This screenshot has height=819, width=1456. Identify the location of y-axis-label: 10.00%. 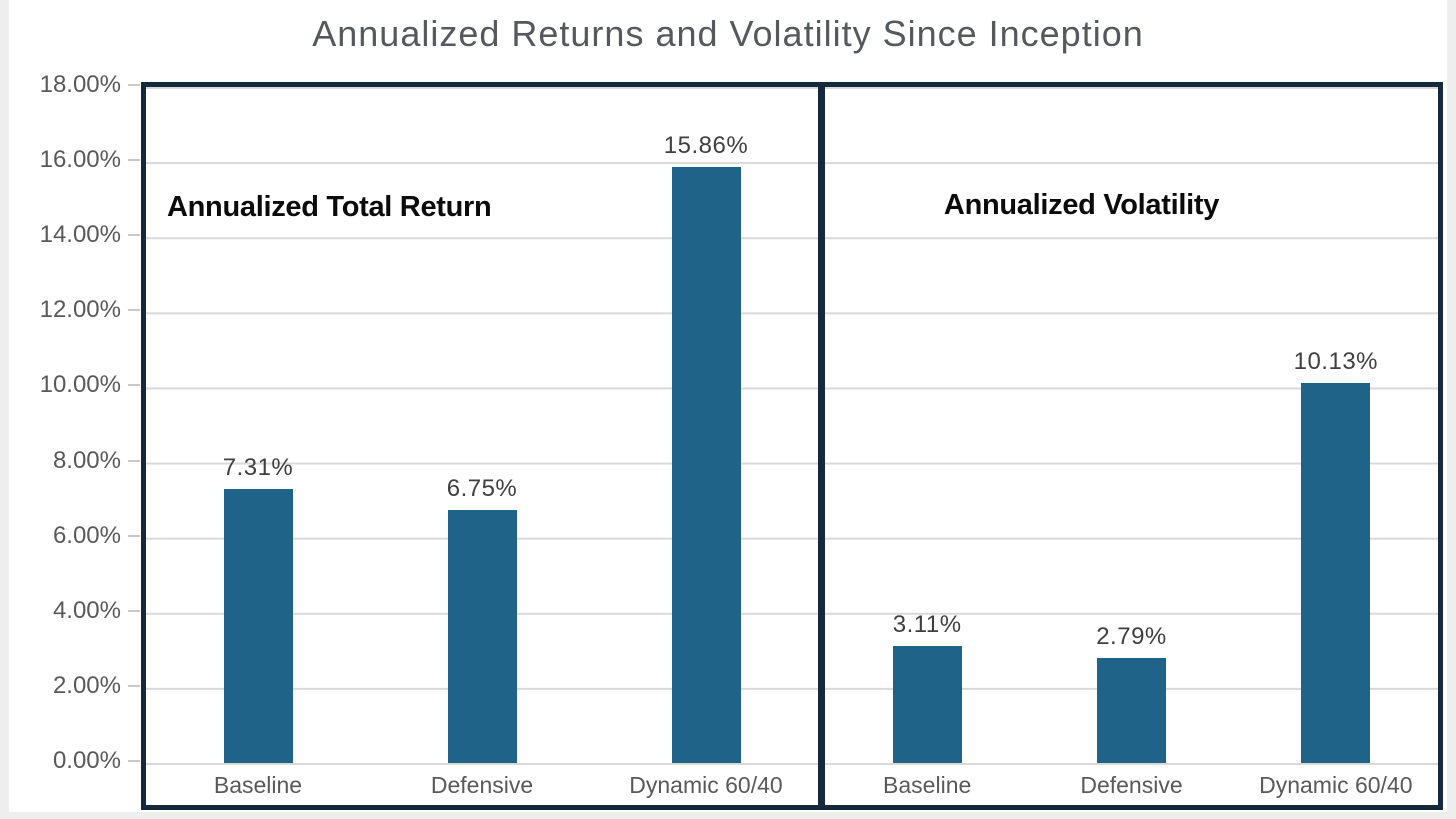
(90, 385).